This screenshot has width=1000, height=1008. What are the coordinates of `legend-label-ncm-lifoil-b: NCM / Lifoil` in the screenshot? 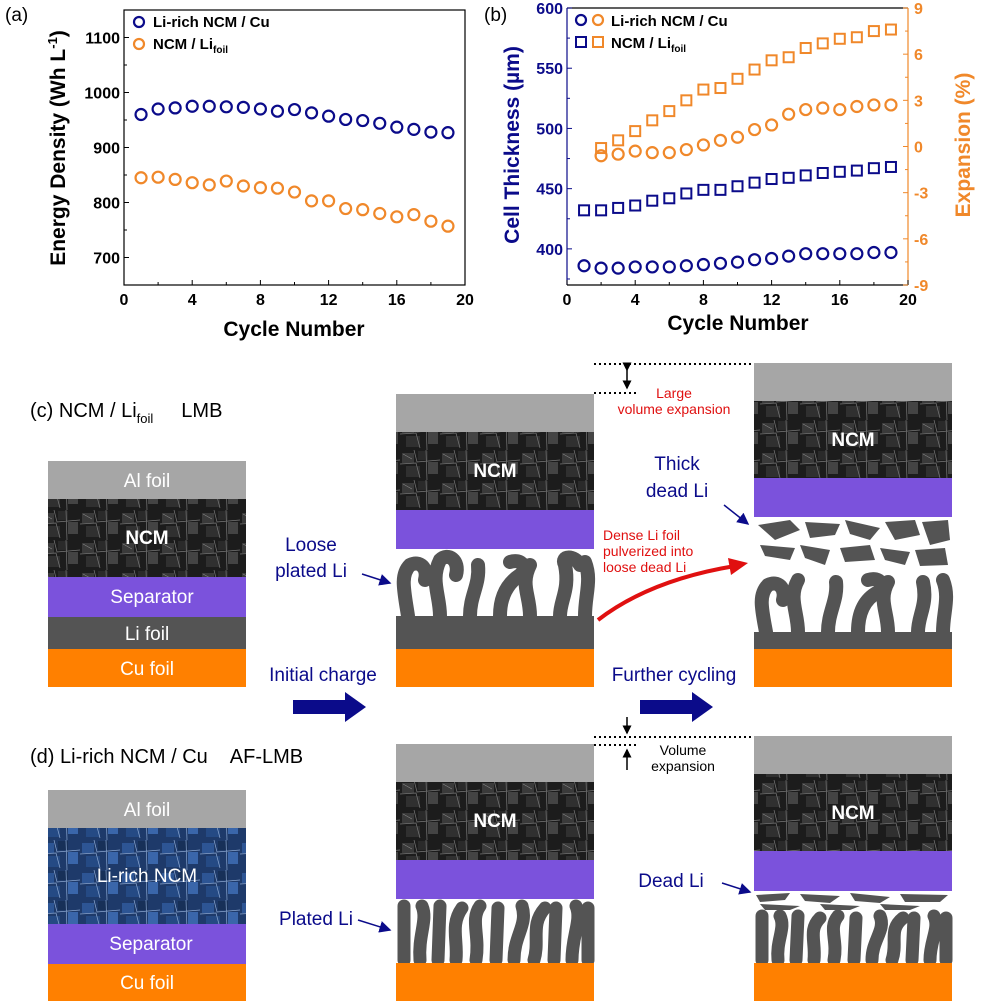 It's located at (648, 45).